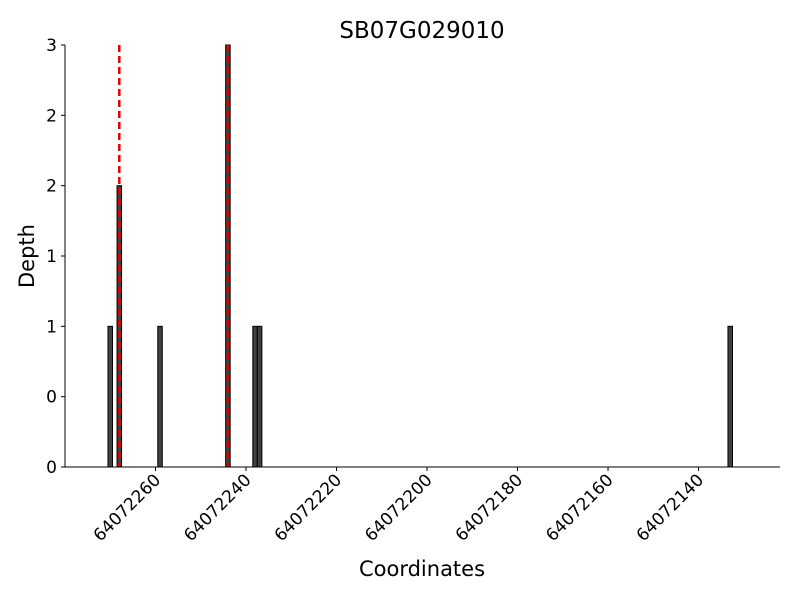 Image resolution: width=800 pixels, height=600 pixels. I want to click on x-tick-label: 64072260, so click(127, 507).